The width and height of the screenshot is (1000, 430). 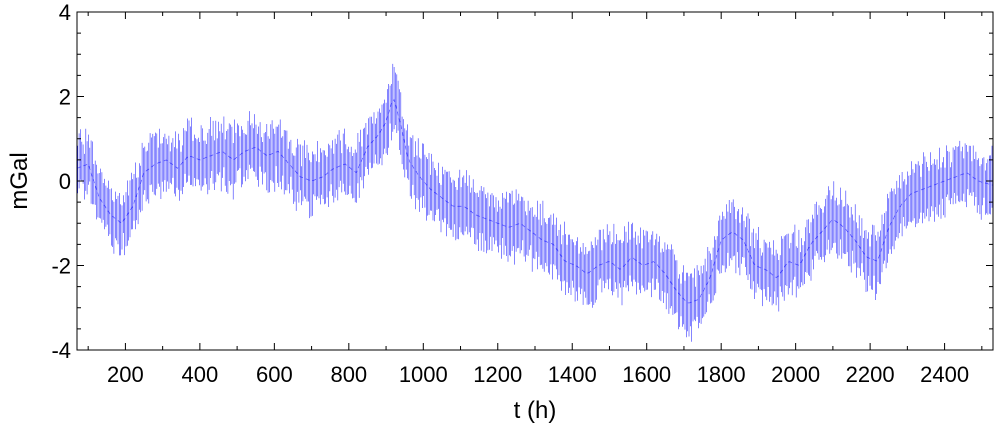 I want to click on x-tick-label: 1200, so click(x=497, y=374).